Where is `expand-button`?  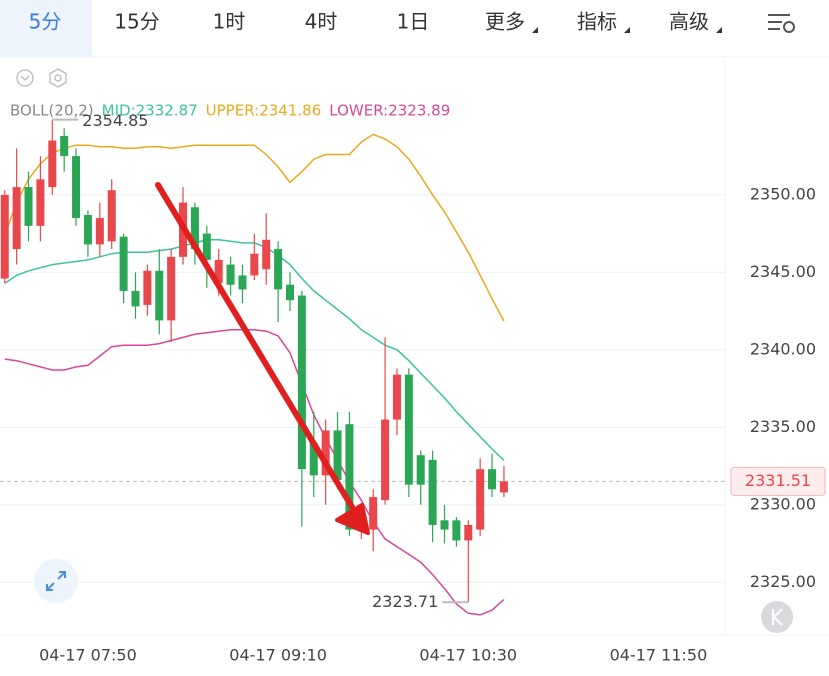
expand-button is located at coordinates (56, 581).